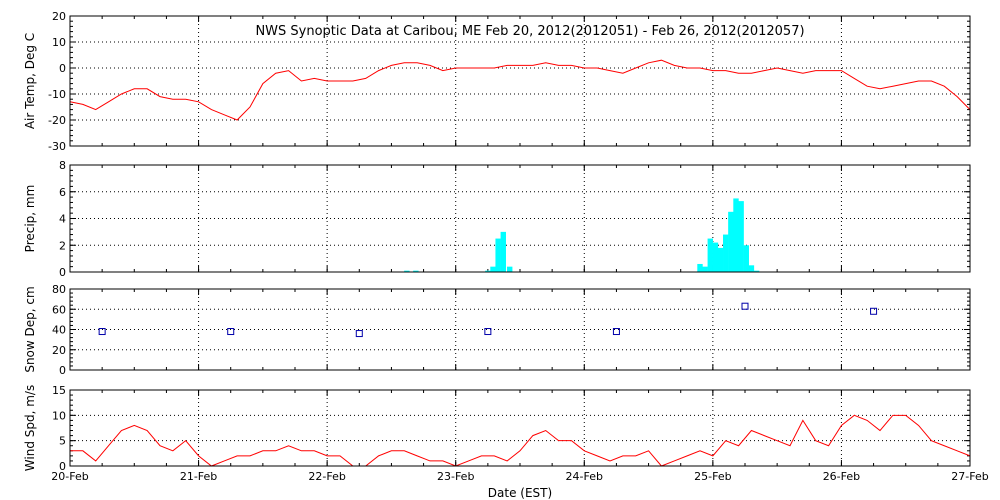  I want to click on y-tick-label: 4, so click(62, 219).